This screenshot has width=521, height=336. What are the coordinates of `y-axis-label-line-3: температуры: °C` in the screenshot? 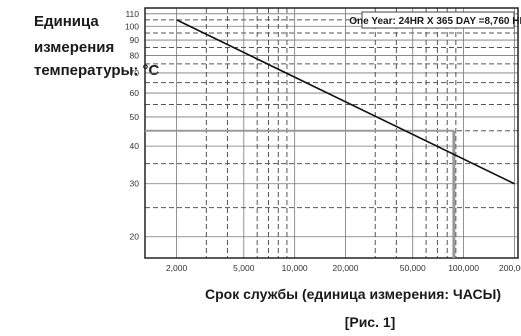 It's located at (96, 70).